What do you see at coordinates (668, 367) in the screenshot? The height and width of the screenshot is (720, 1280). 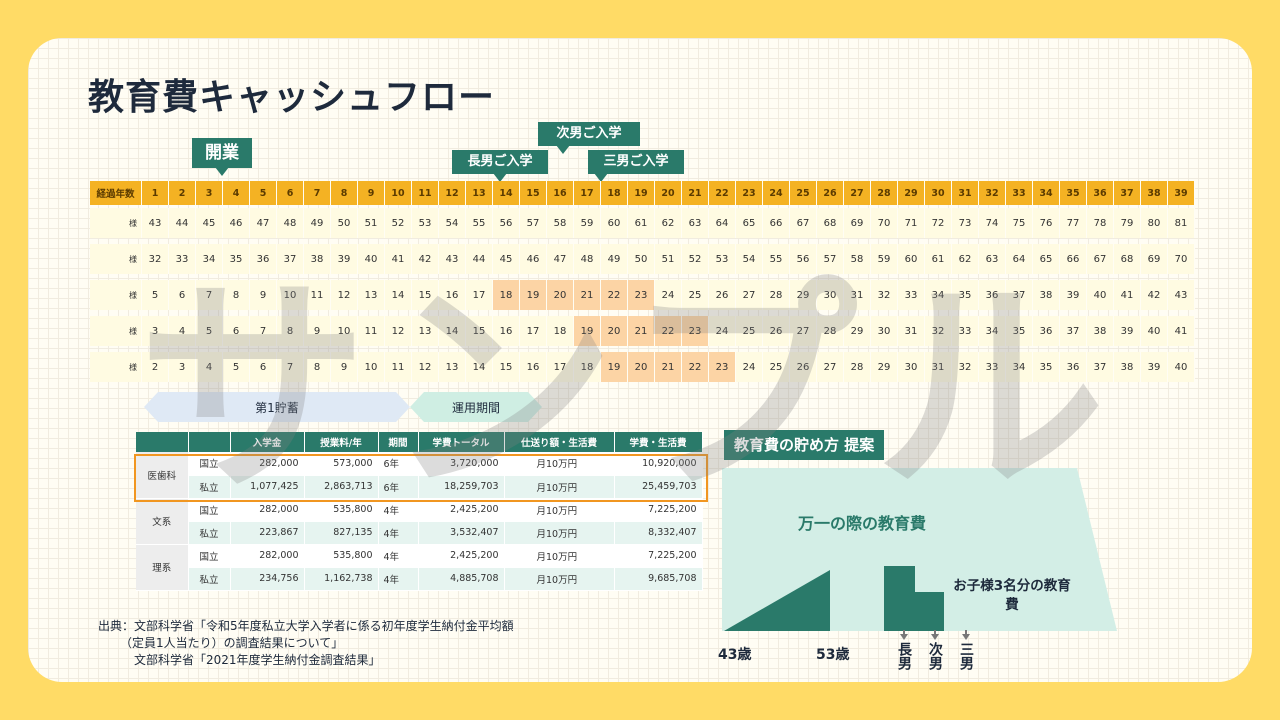 I see `timeline-age: 21` at bounding box center [668, 367].